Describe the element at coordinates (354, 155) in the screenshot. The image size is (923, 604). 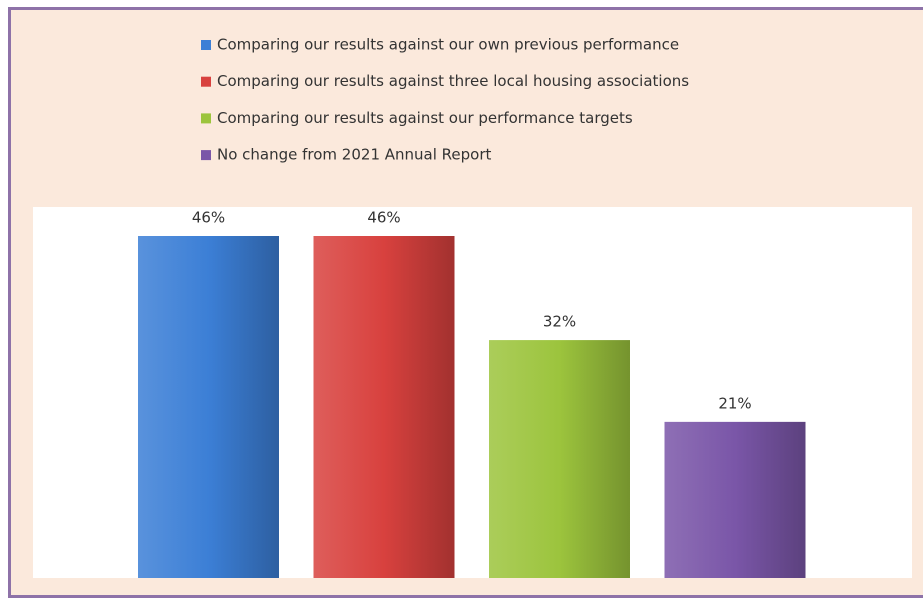
I see `legend-text: No change from 2021 Annual Report` at that location.